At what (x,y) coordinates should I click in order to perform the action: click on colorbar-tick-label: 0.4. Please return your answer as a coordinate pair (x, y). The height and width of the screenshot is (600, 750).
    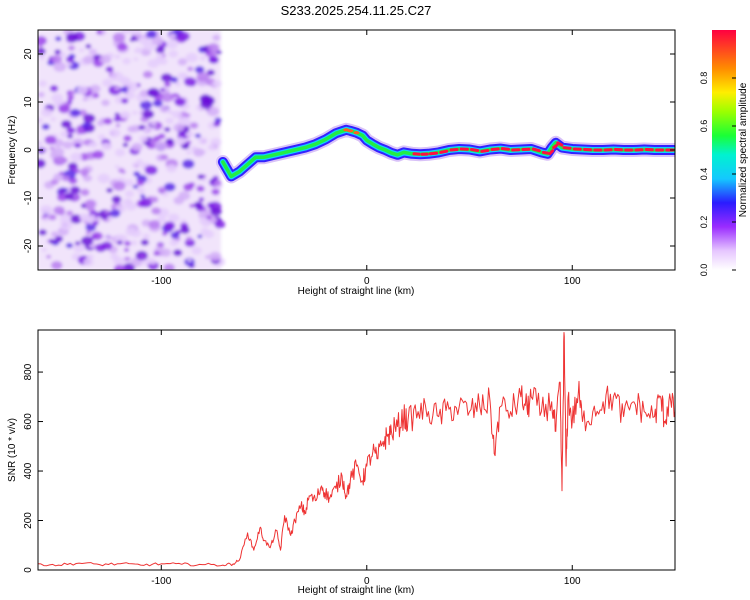
    Looking at the image, I should click on (704, 174).